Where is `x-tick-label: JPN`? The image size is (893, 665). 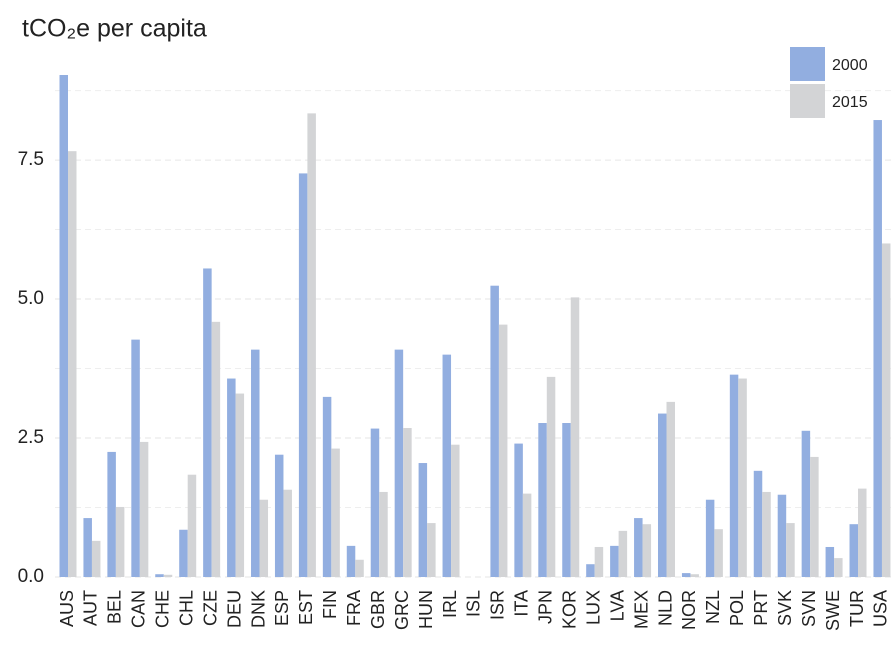
x-tick-label: JPN is located at coordinates (546, 607).